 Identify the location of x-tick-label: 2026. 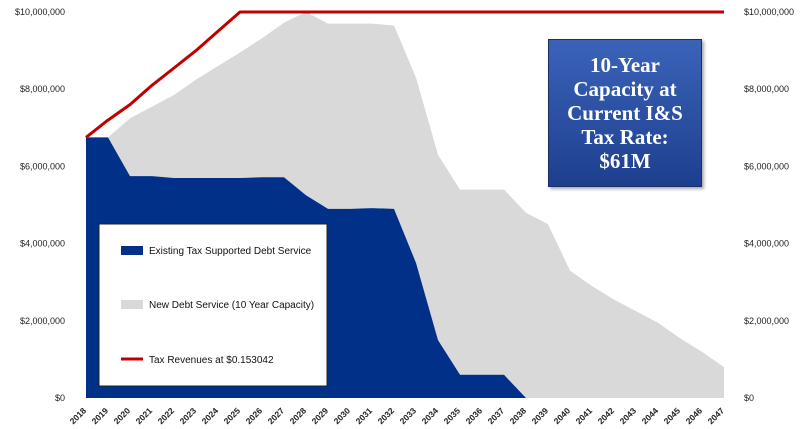
(254, 415).